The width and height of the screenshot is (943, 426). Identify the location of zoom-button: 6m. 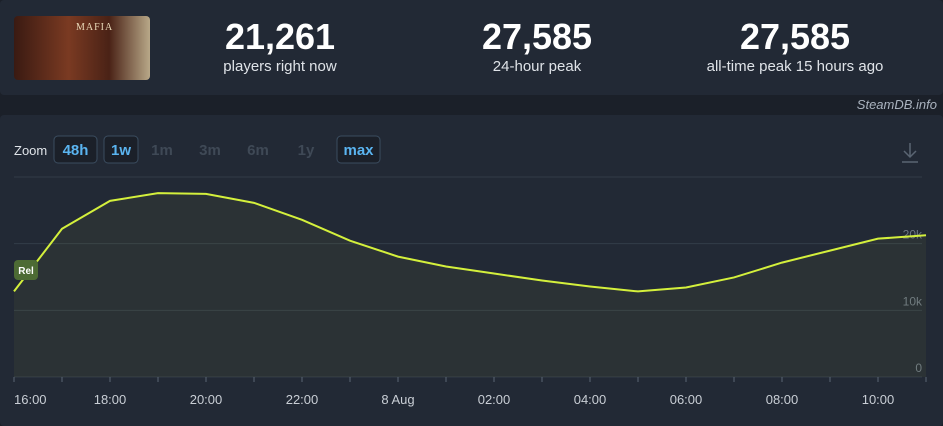
(258, 150).